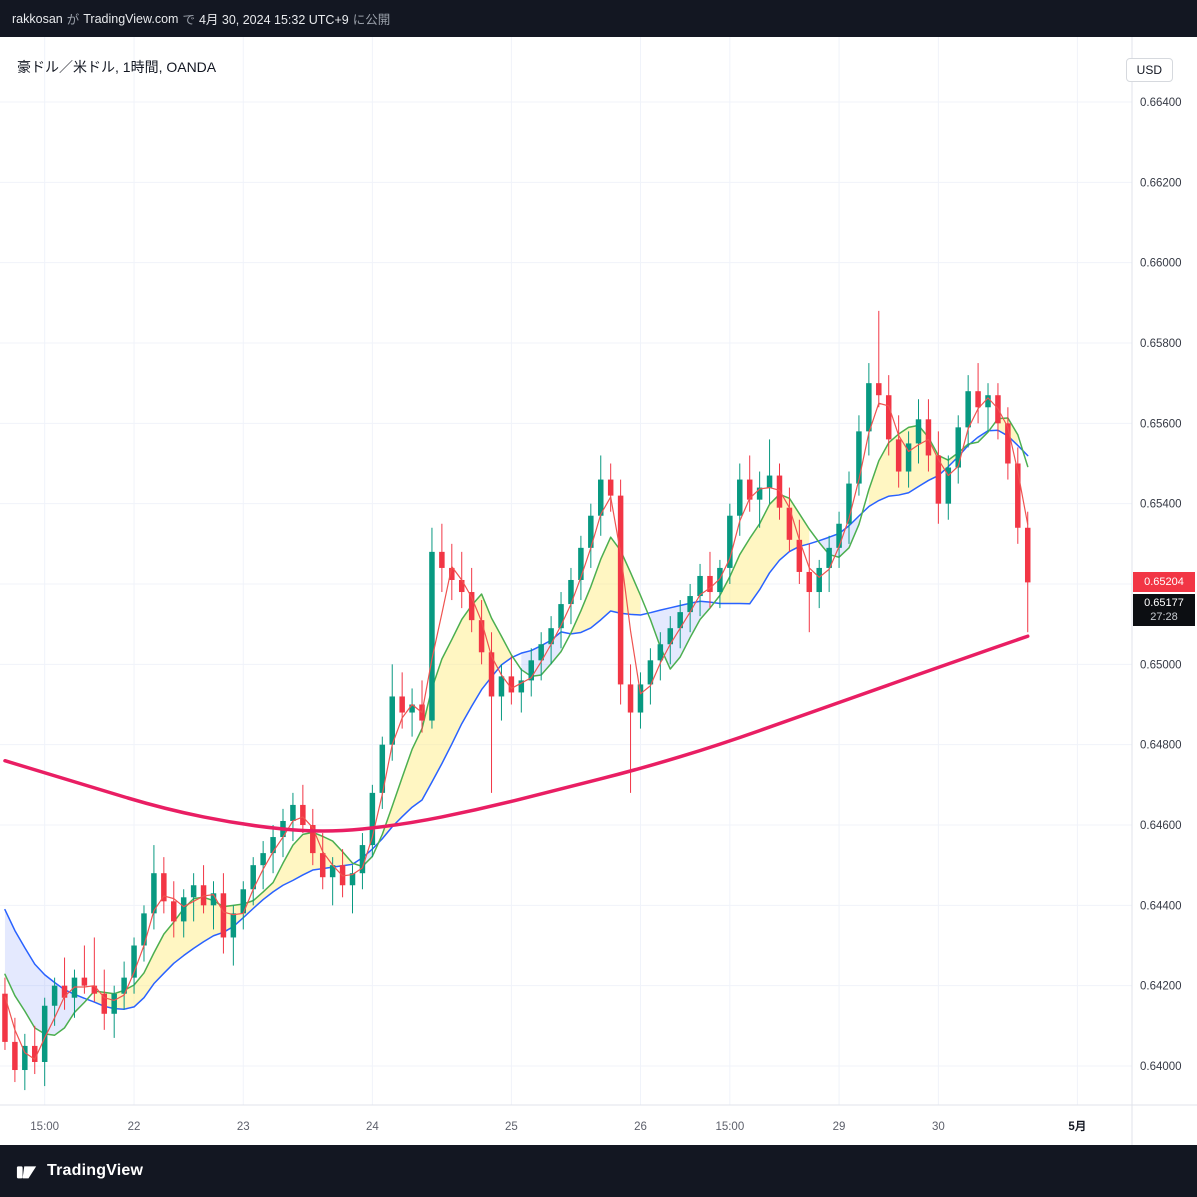 The width and height of the screenshot is (1197, 1197). I want to click on publish-particle: で, so click(188, 20).